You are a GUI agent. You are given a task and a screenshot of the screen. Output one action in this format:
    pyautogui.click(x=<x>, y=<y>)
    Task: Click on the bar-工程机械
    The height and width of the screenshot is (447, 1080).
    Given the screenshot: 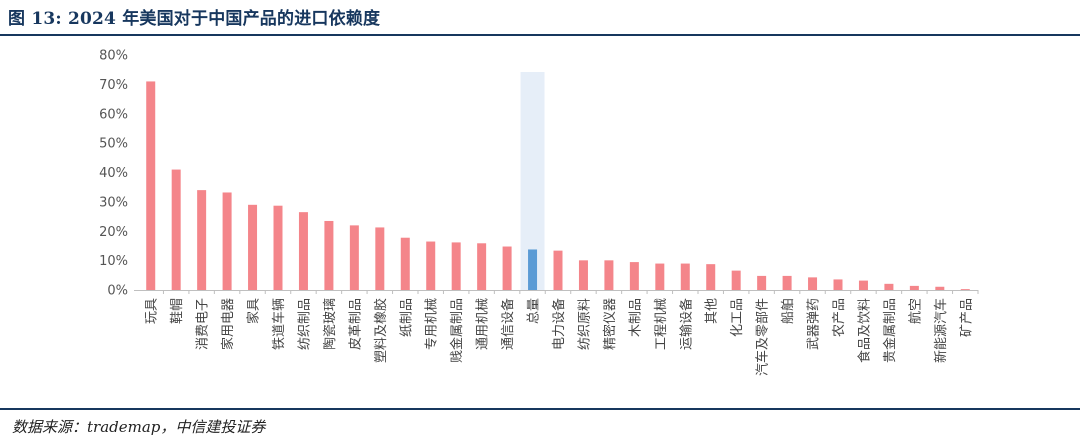 What is the action you would take?
    pyautogui.click(x=660, y=276)
    